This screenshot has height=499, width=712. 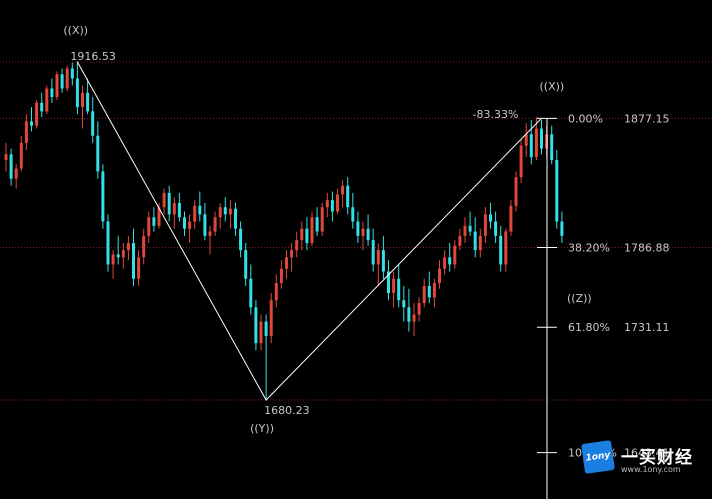 I want to click on wave-price-x1: 1916.53, so click(x=93, y=56).